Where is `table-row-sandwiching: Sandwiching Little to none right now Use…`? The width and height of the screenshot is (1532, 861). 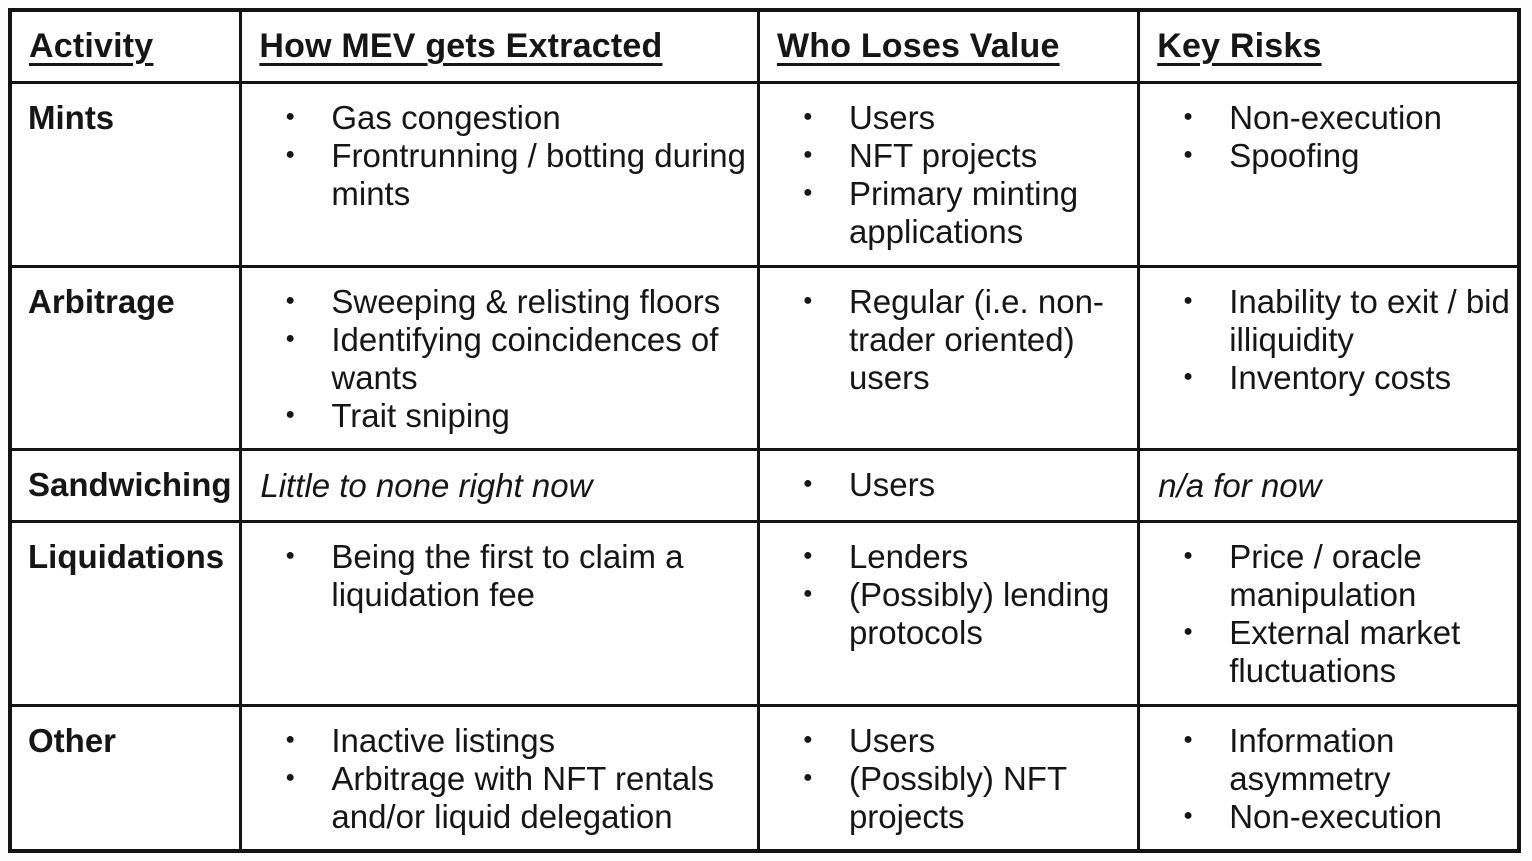
table-row-sandwiching: Sandwiching Little to none right now Use… is located at coordinates (764, 485).